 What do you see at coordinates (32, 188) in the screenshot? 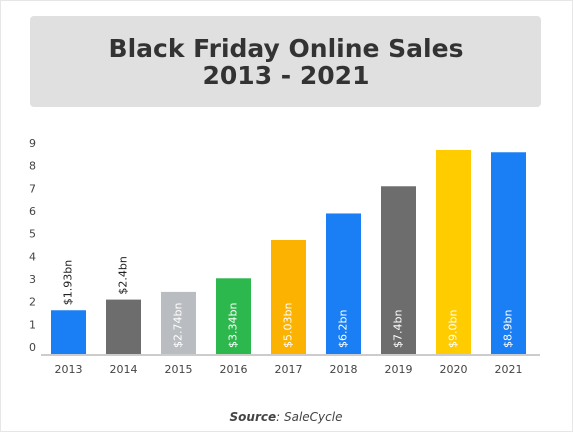
I see `y-tick-label: 7` at bounding box center [32, 188].